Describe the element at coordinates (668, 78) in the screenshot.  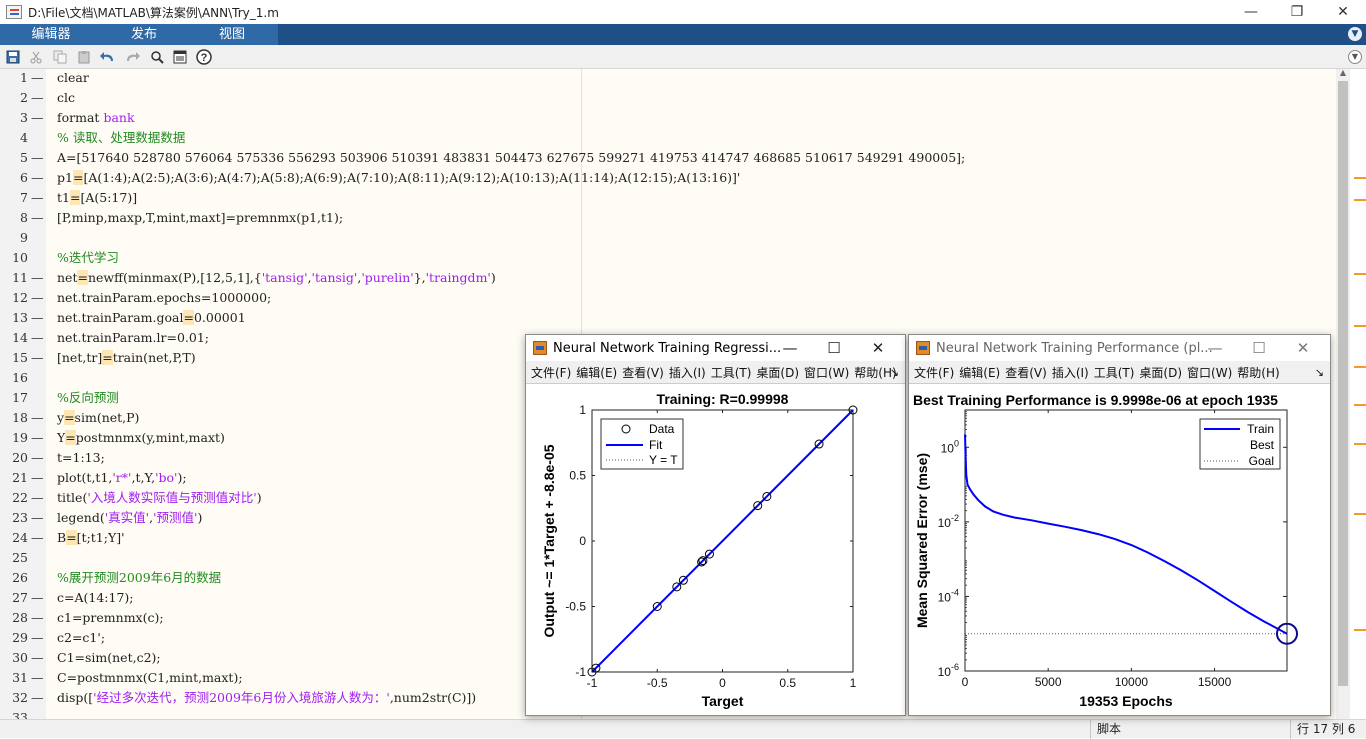
I see `code-line: 1— clear` at that location.